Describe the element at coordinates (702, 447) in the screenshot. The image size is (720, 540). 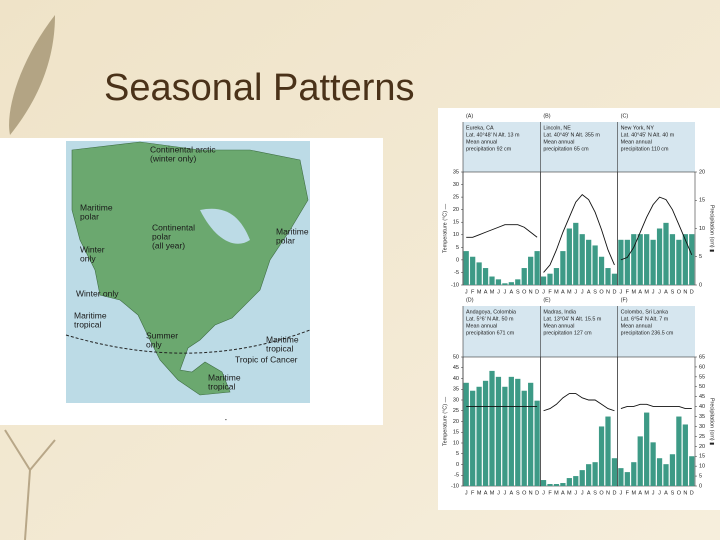
I see `y2-tick-label: 20` at that location.